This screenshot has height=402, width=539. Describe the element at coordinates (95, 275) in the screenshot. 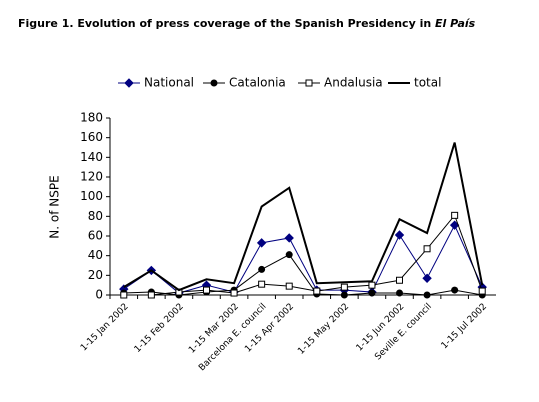

I see `y-tick-label: 20` at that location.